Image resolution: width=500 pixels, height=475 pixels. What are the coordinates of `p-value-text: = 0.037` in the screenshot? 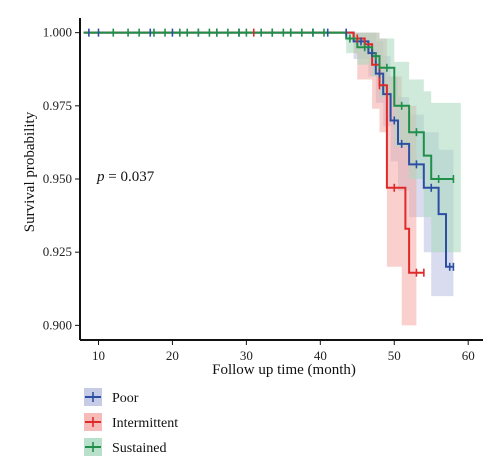 It's located at (130, 177).